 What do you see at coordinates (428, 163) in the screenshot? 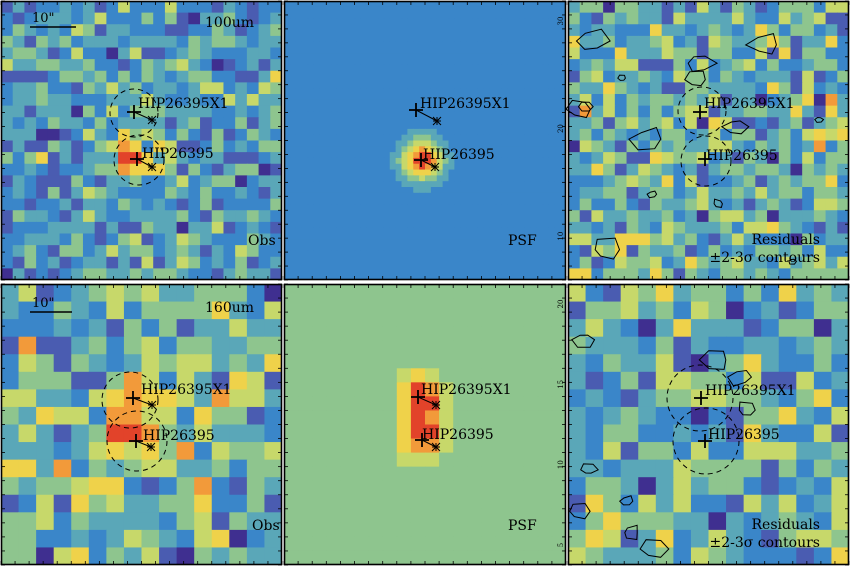
I see `offset-line` at bounding box center [428, 163].